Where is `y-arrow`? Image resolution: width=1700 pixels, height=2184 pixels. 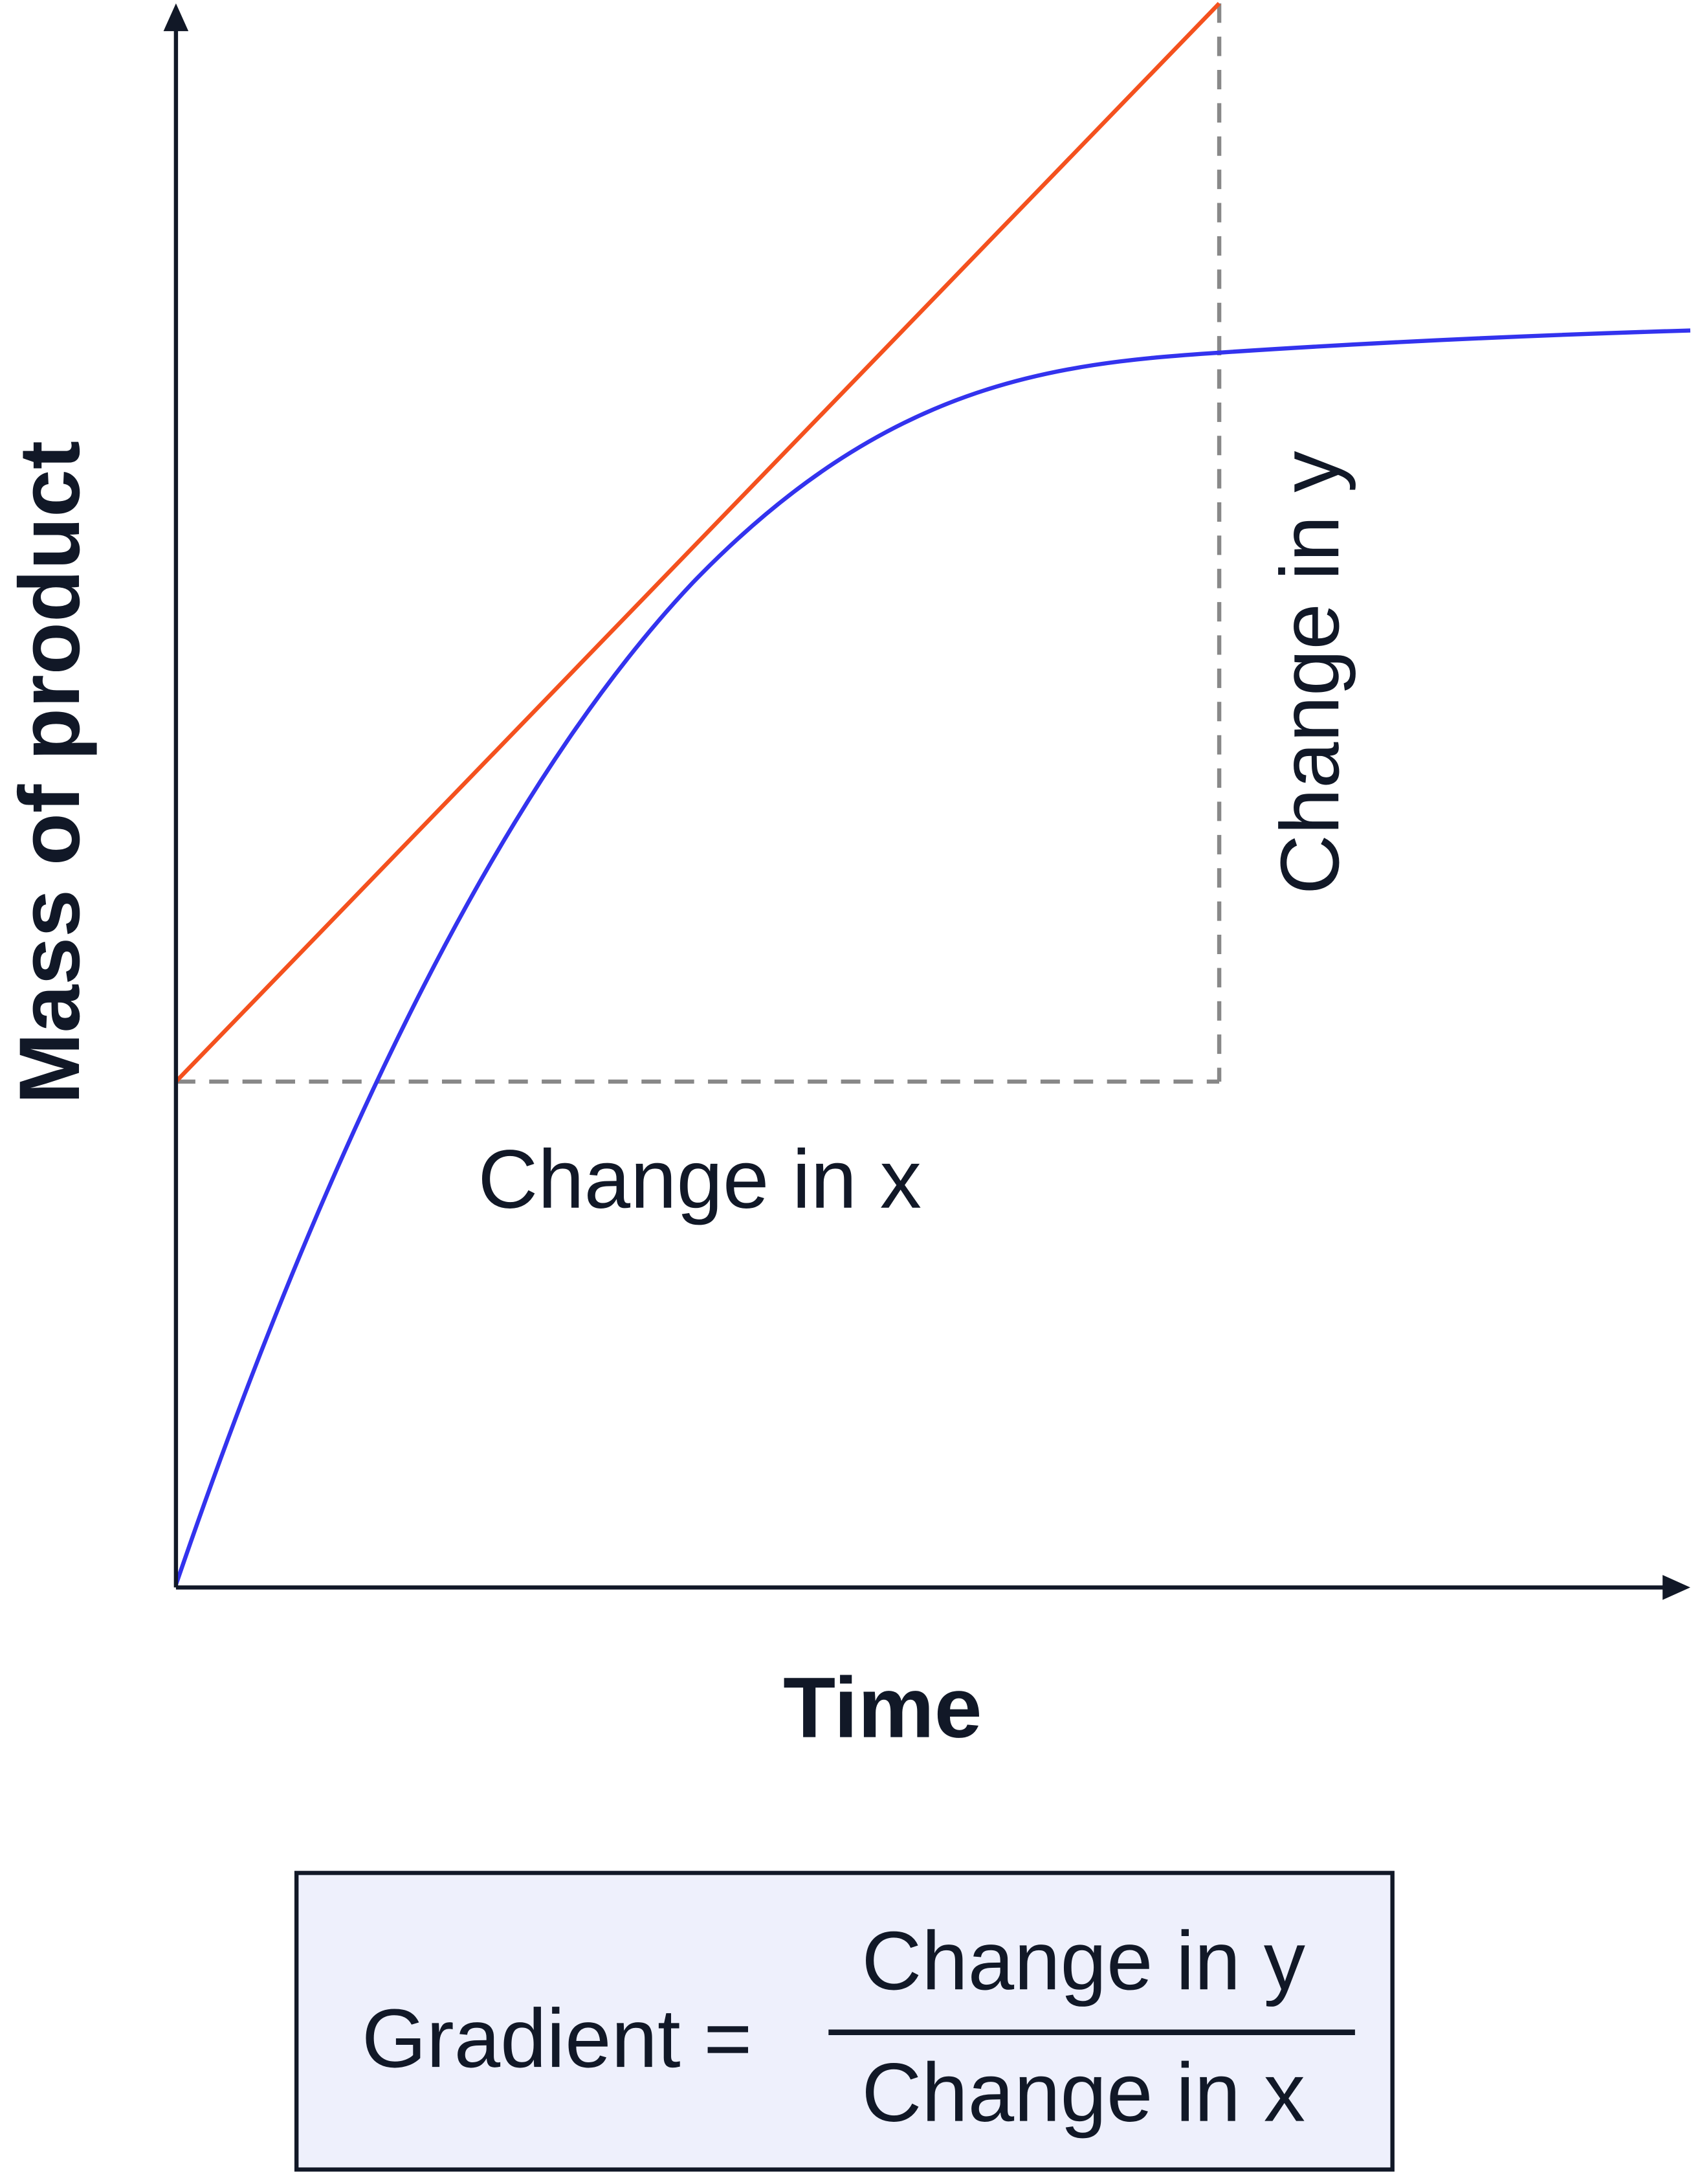
y-arrow is located at coordinates (176, 18).